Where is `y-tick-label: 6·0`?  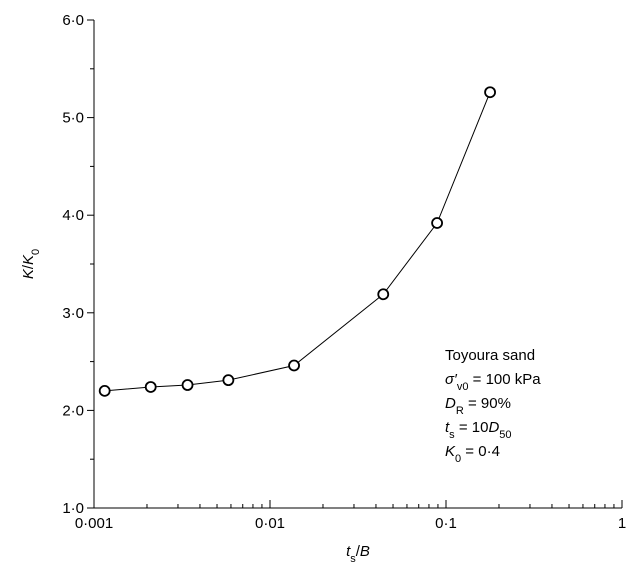 y-tick-label: 6·0 is located at coordinates (73, 20).